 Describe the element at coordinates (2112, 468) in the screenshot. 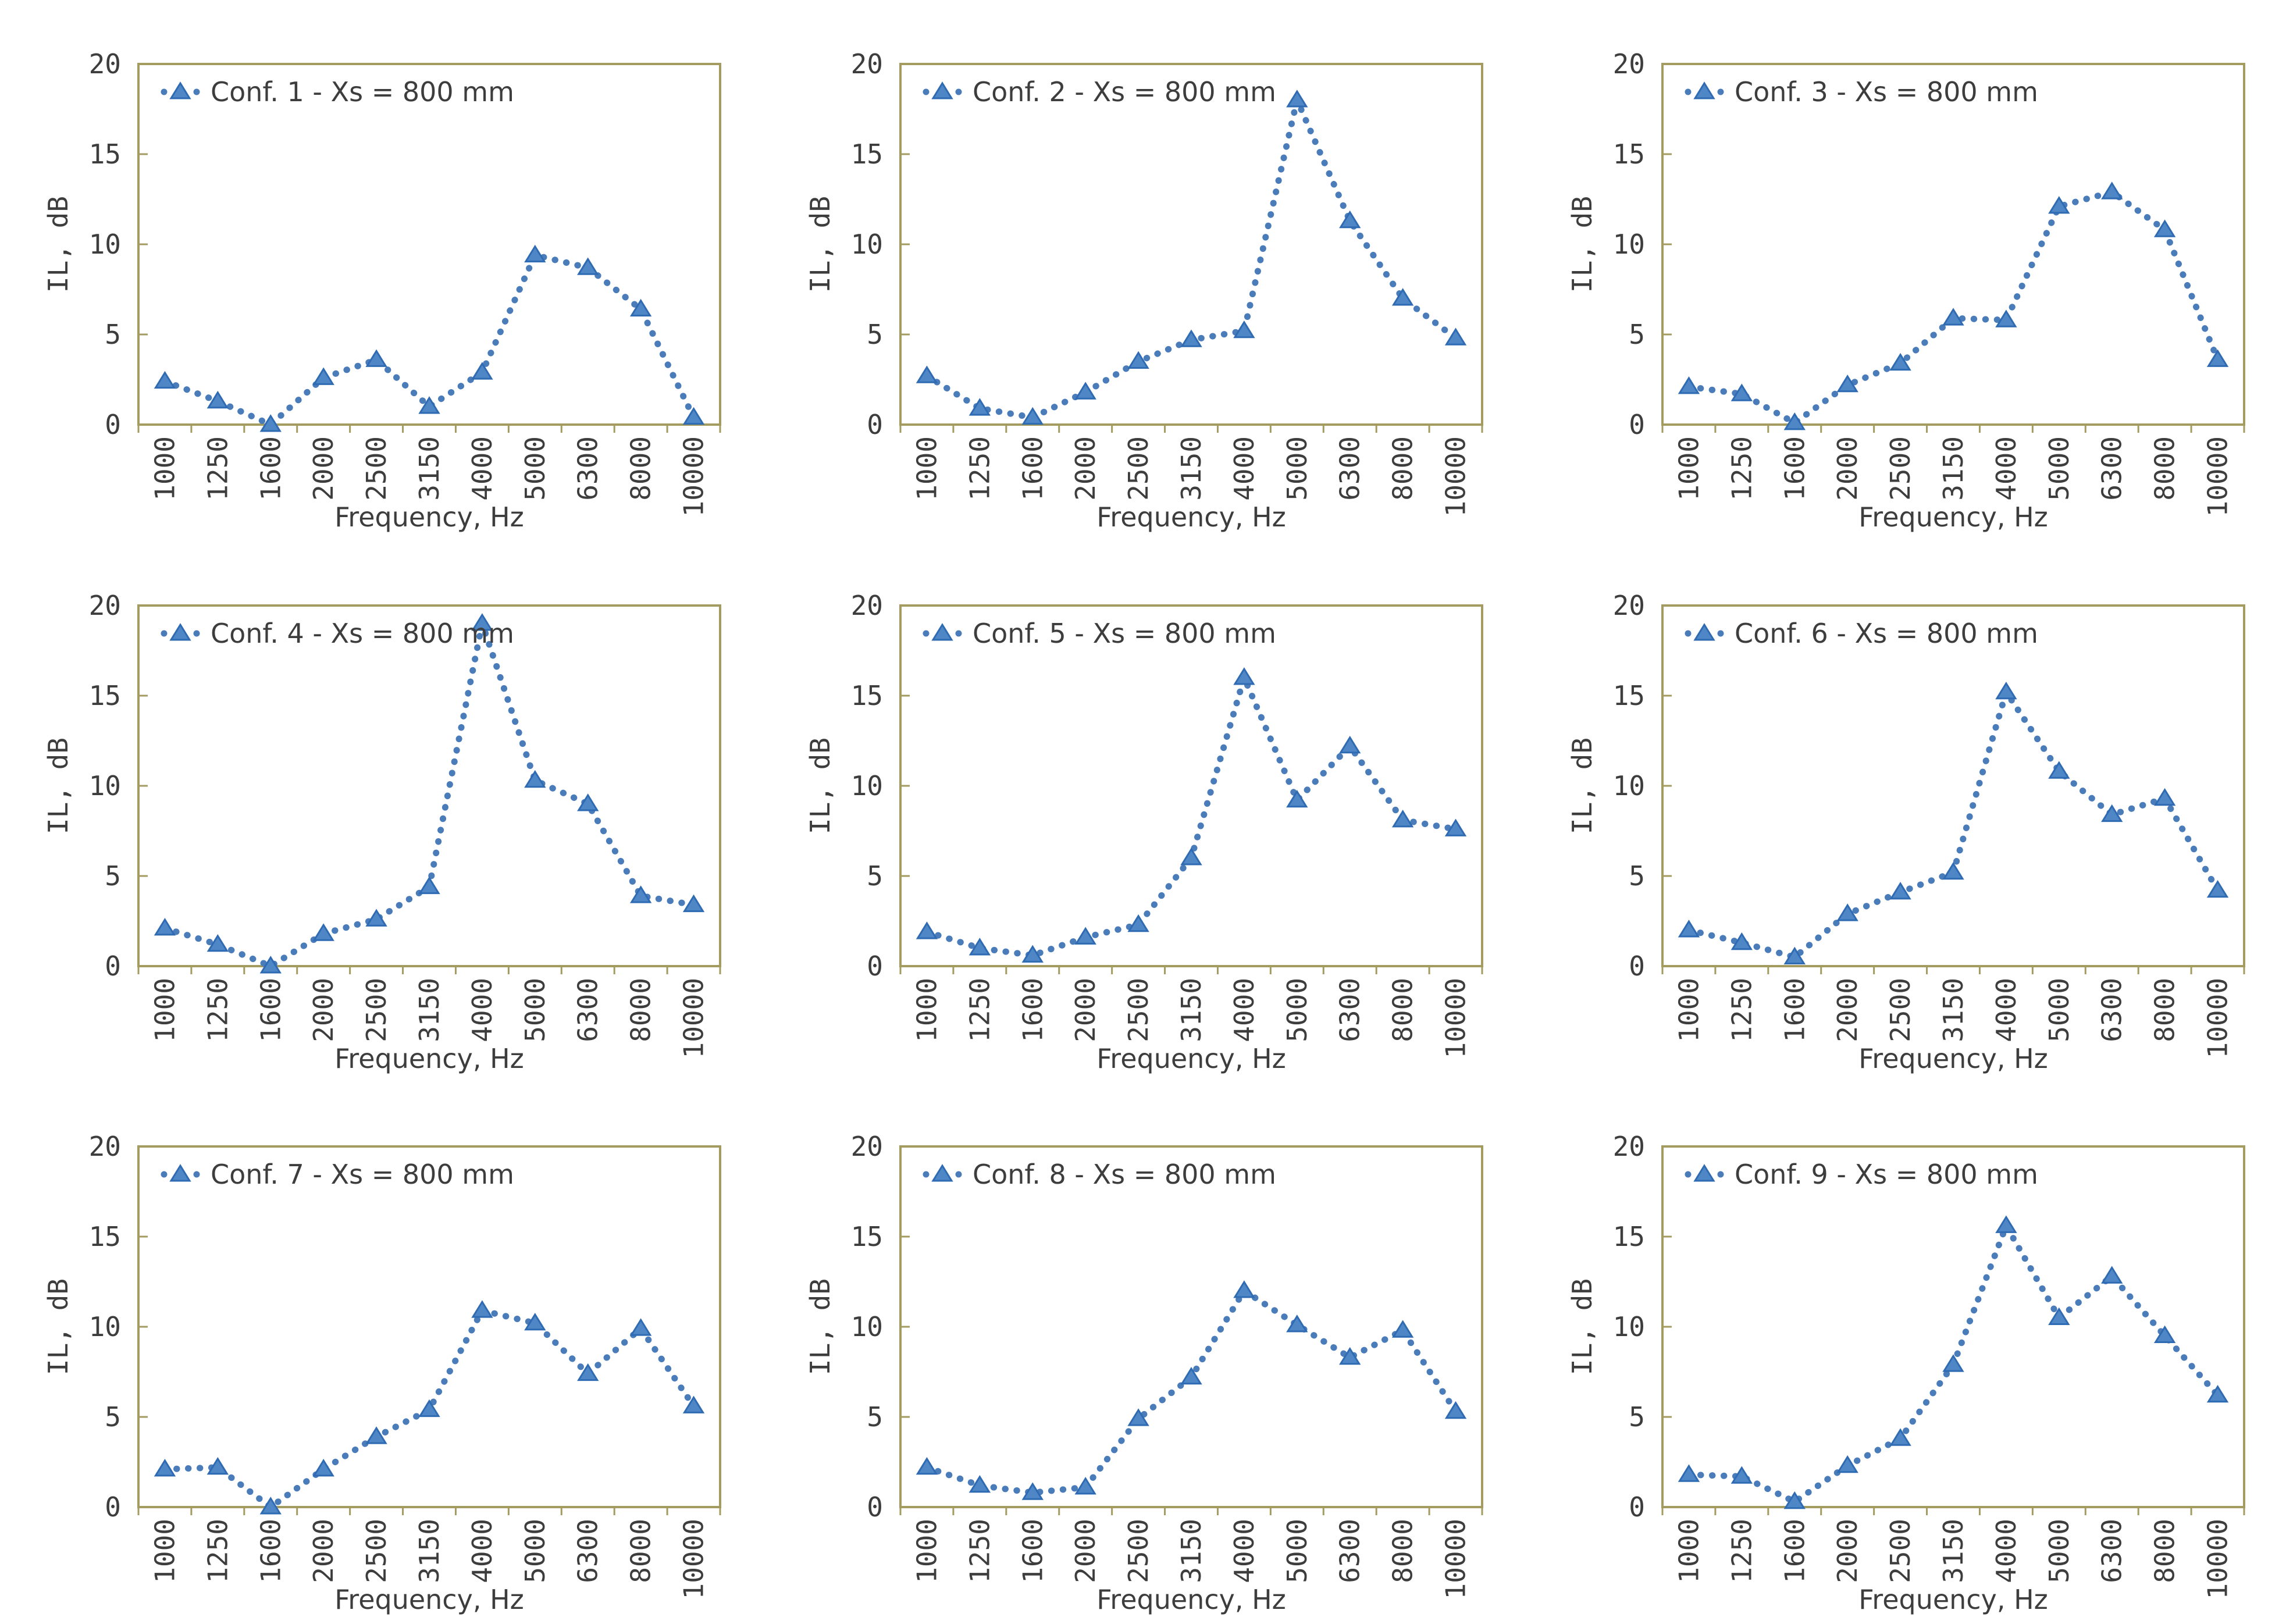

I see `x-tick-label: 6300` at that location.